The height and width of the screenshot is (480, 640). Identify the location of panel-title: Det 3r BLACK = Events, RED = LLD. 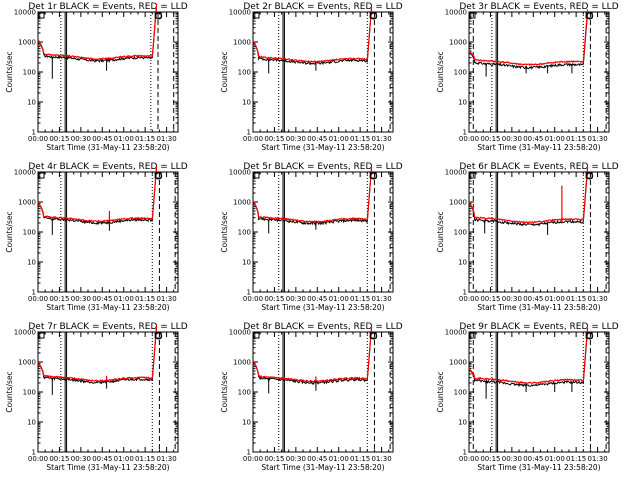
(538, 7).